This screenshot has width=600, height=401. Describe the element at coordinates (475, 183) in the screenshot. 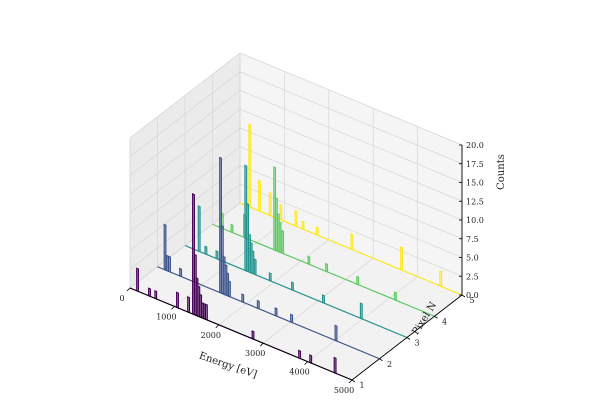

I see `z-tick-label: 15.0` at that location.